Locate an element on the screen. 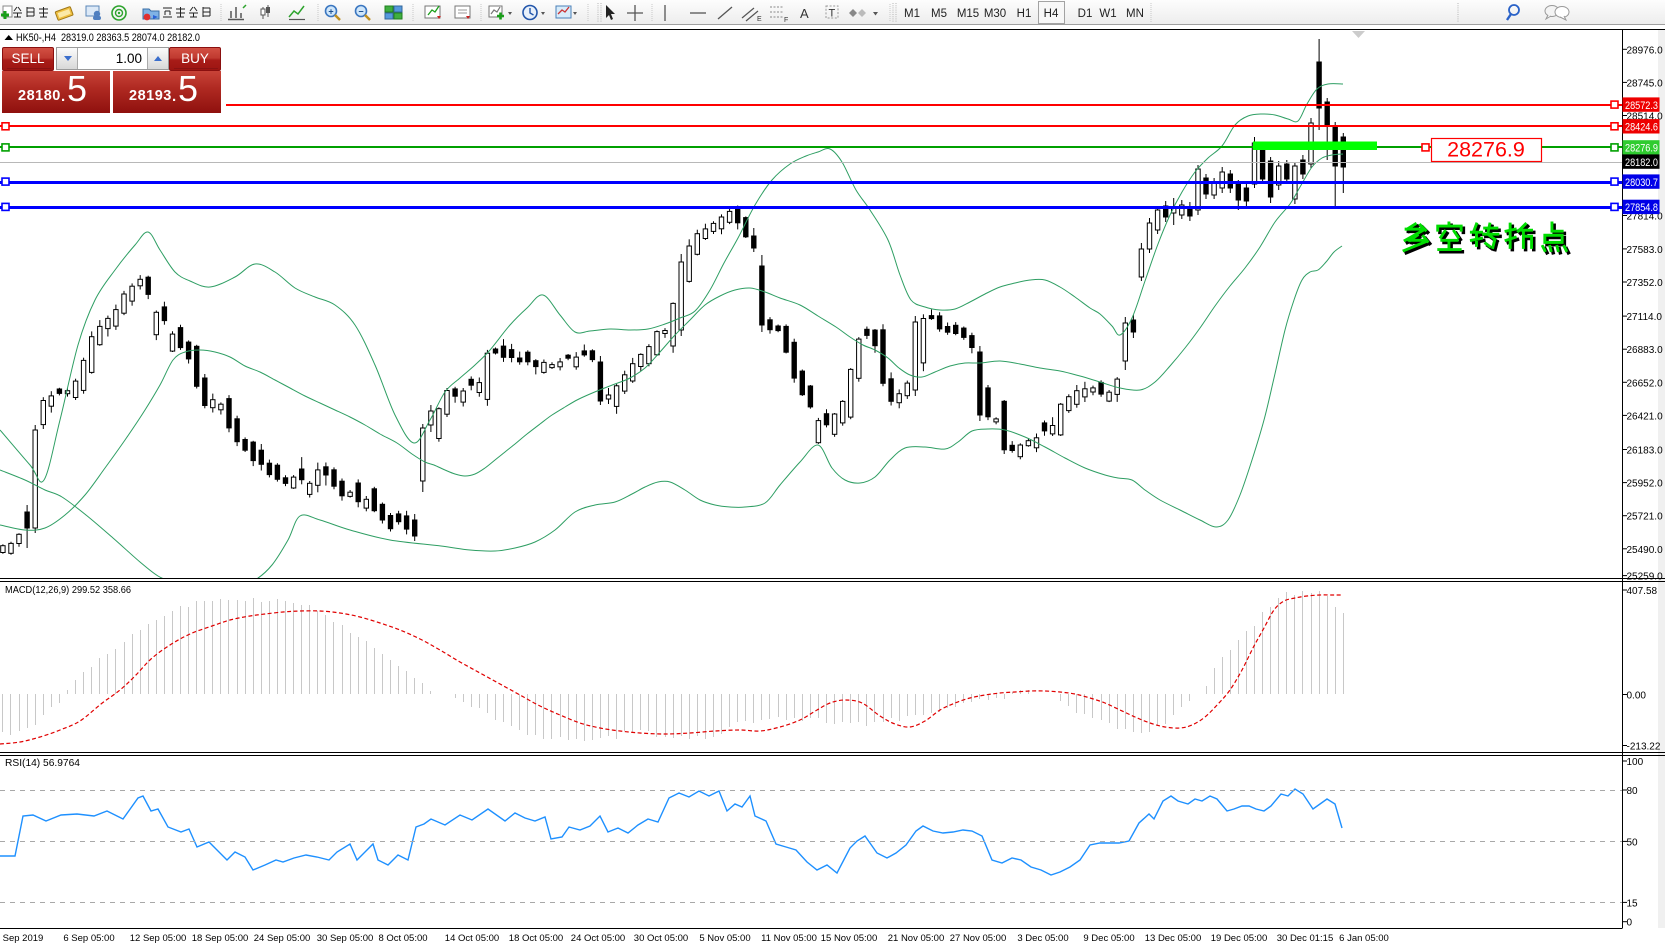 The width and height of the screenshot is (1665, 948). svg-text: 6 Sep 05:00 is located at coordinates (88, 938).